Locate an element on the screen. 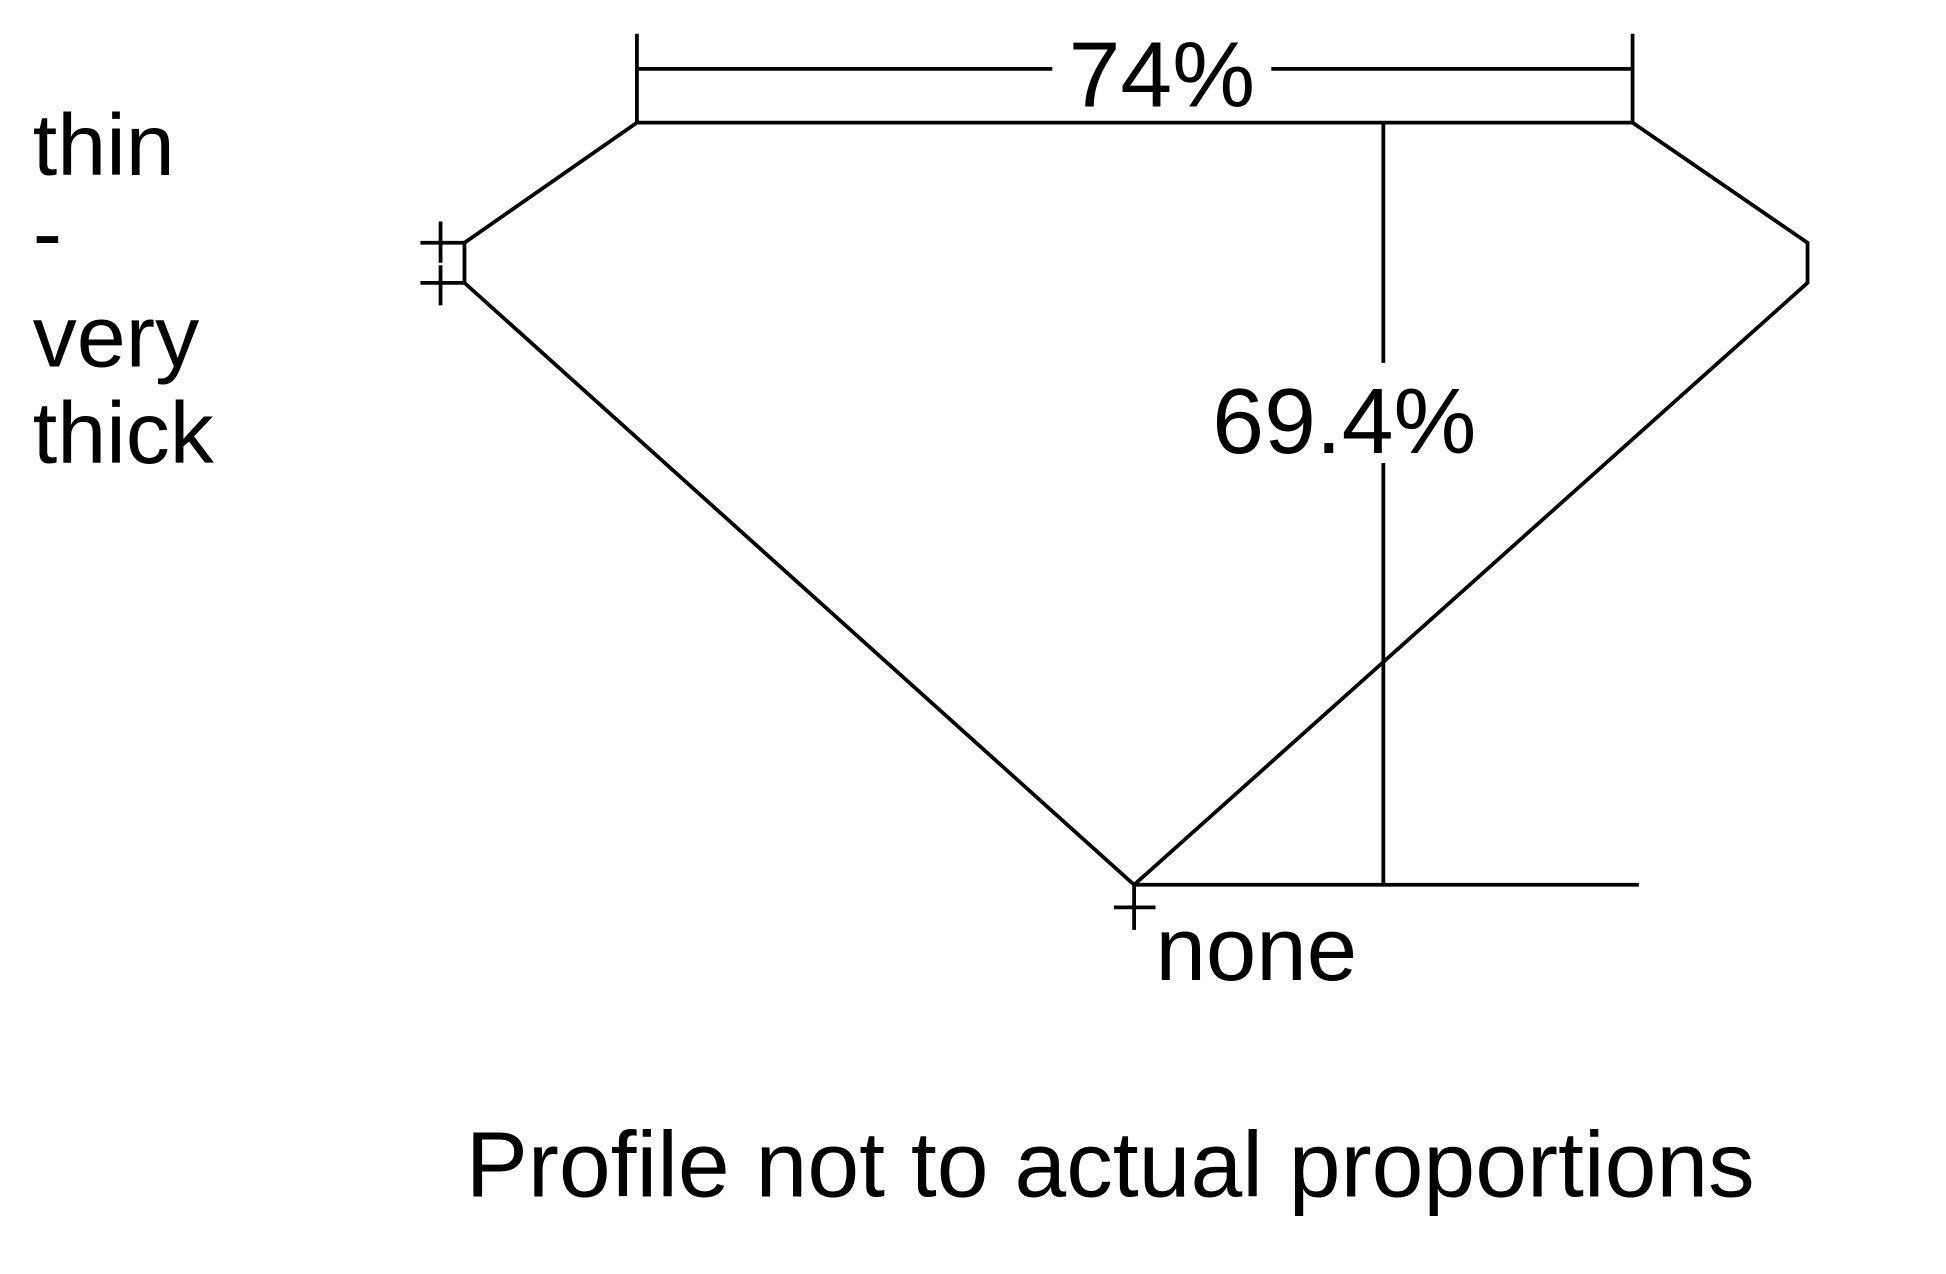 Image resolution: width=1946 pixels, height=1274 pixels. girdle-label-line: - is located at coordinates (47, 232).